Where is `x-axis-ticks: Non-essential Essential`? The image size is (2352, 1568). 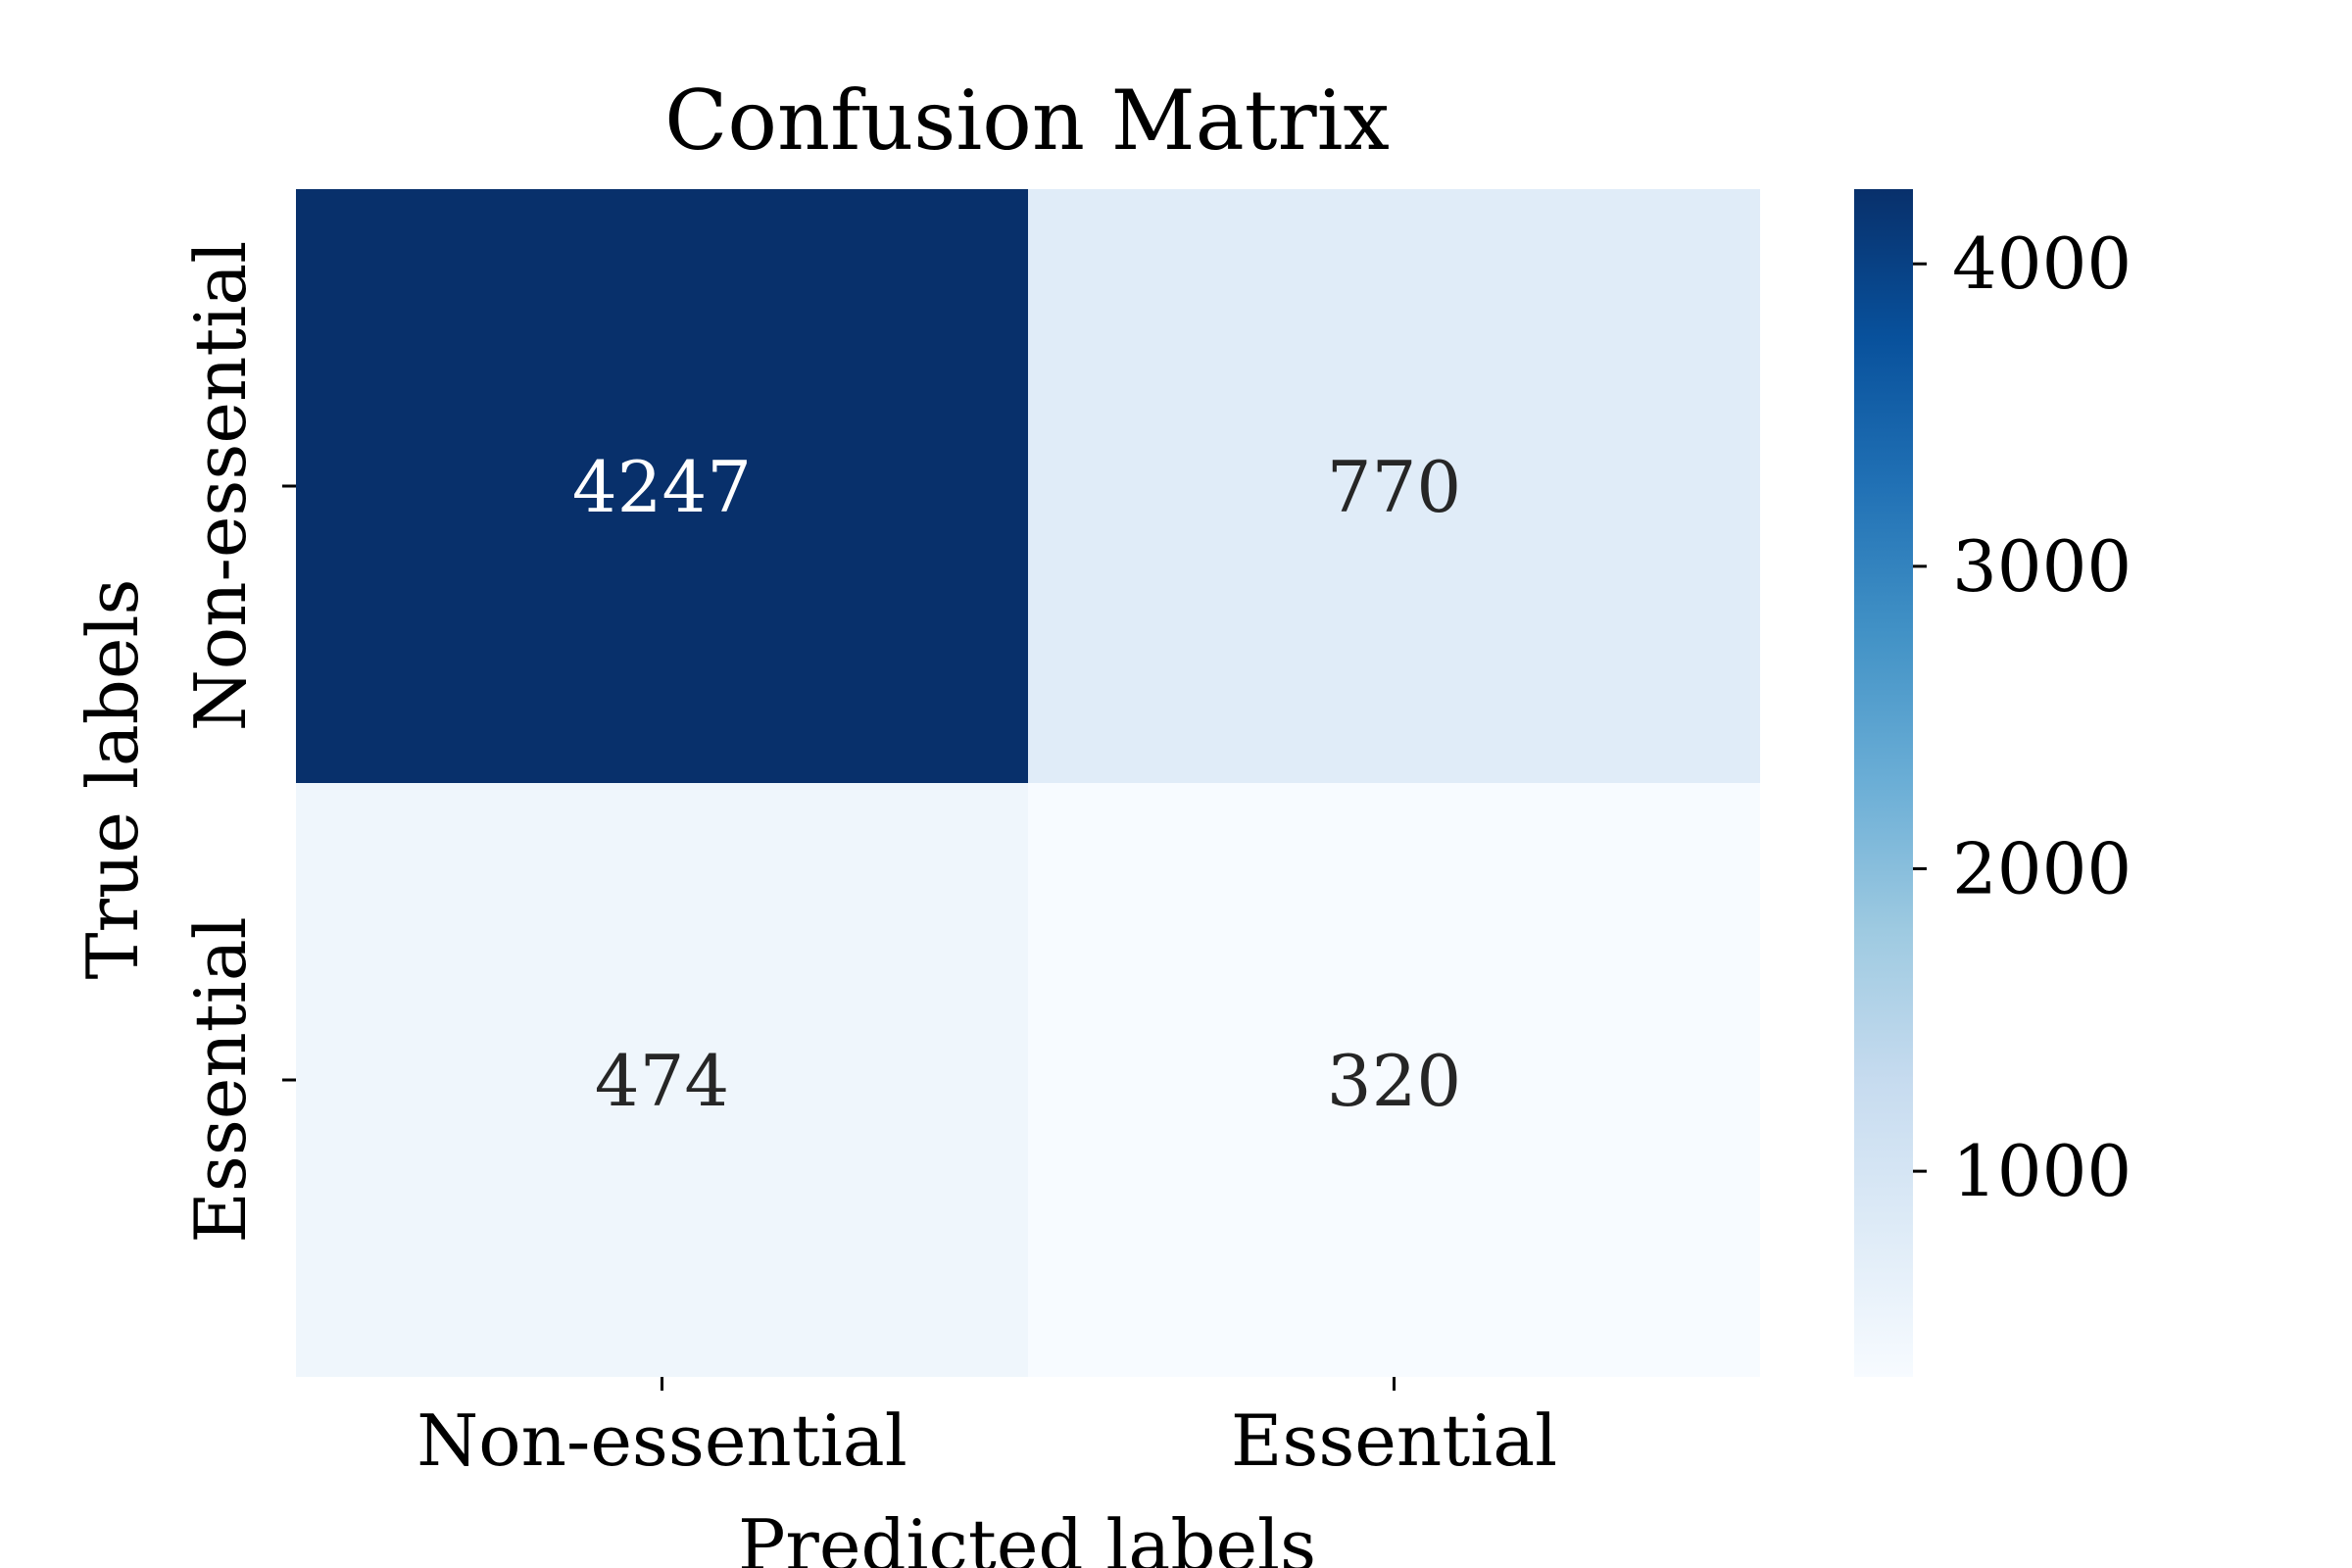
x-axis-ticks: Non-essential Essential is located at coordinates (986, 1429).